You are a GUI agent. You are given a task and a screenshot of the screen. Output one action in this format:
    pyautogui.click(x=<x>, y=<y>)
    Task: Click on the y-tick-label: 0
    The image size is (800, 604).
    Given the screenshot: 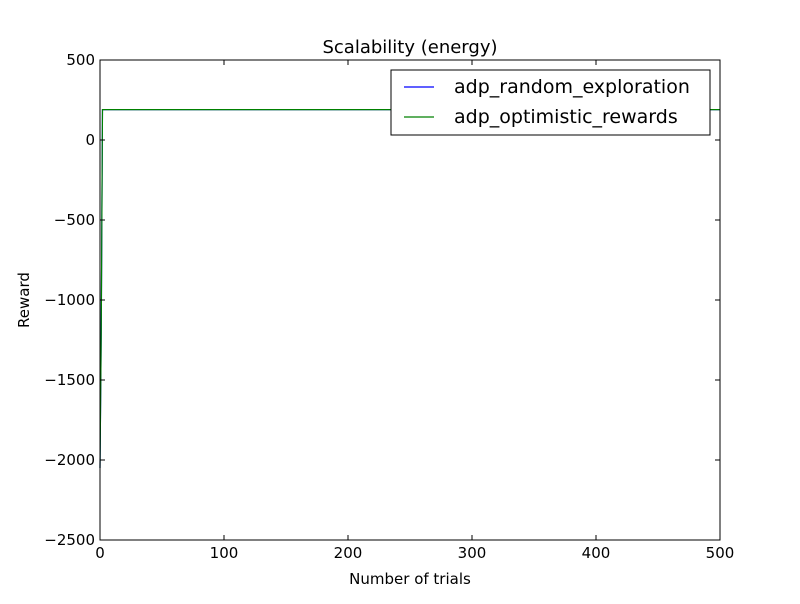 What is the action you would take?
    pyautogui.click(x=90, y=140)
    